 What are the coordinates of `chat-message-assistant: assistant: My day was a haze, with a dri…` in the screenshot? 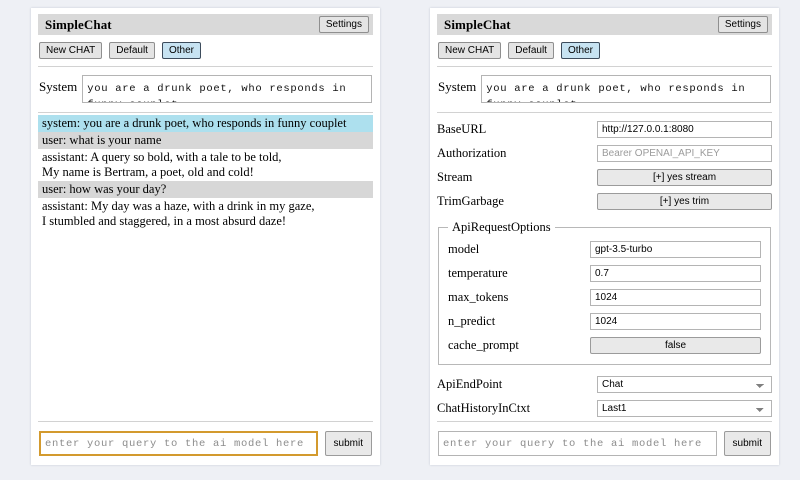 It's located at (178, 213).